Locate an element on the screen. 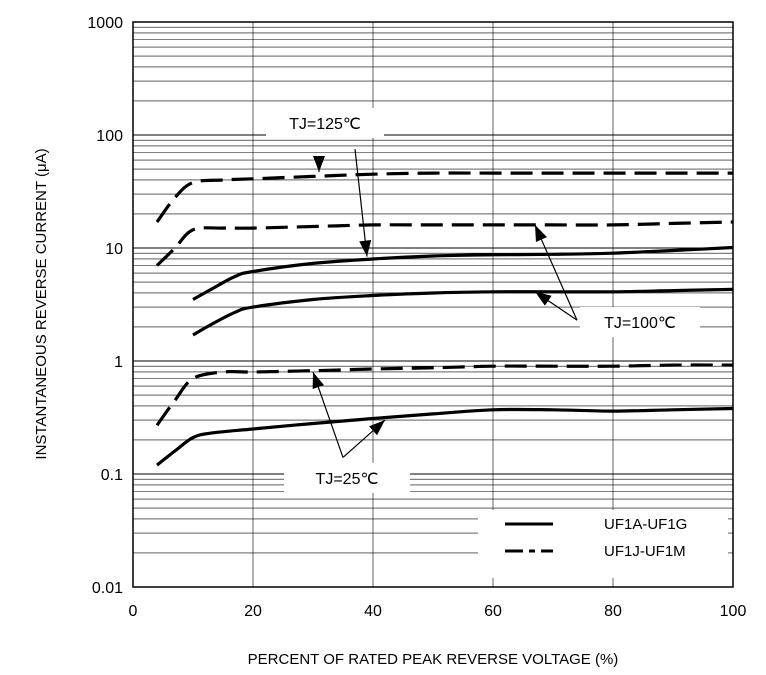 The width and height of the screenshot is (766, 675). legend: UF1A-UF1G UF1J-UF1M is located at coordinates (603, 544).